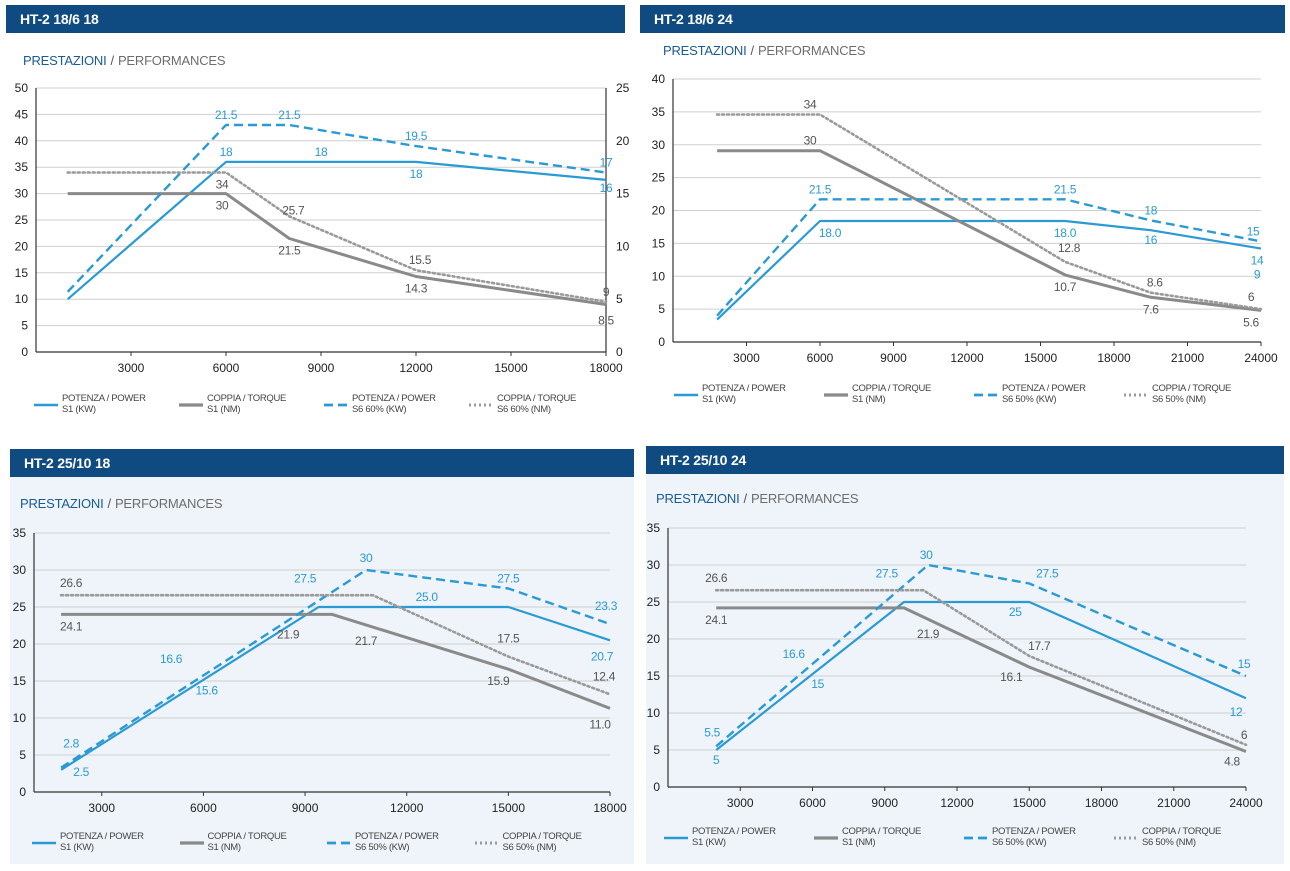 The width and height of the screenshot is (1290, 871). Describe the element at coordinates (71, 626) in the screenshot. I see `data-label: 24.1` at that location.